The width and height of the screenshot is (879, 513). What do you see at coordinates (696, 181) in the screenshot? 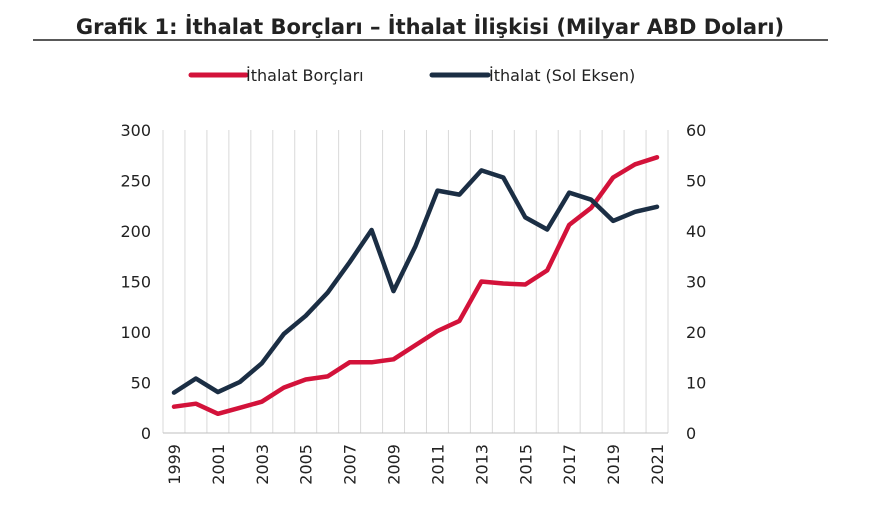
I see `y-right-tick-label: 50` at bounding box center [696, 181].